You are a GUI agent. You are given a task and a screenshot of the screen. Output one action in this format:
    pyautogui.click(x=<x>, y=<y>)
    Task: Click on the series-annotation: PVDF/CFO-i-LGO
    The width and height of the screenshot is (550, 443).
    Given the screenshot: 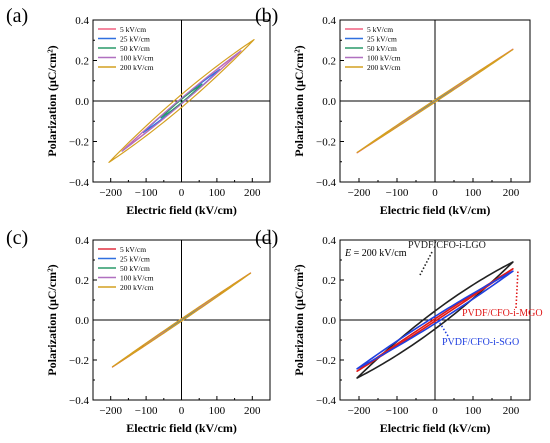 What is the action you would take?
    pyautogui.click(x=447, y=245)
    